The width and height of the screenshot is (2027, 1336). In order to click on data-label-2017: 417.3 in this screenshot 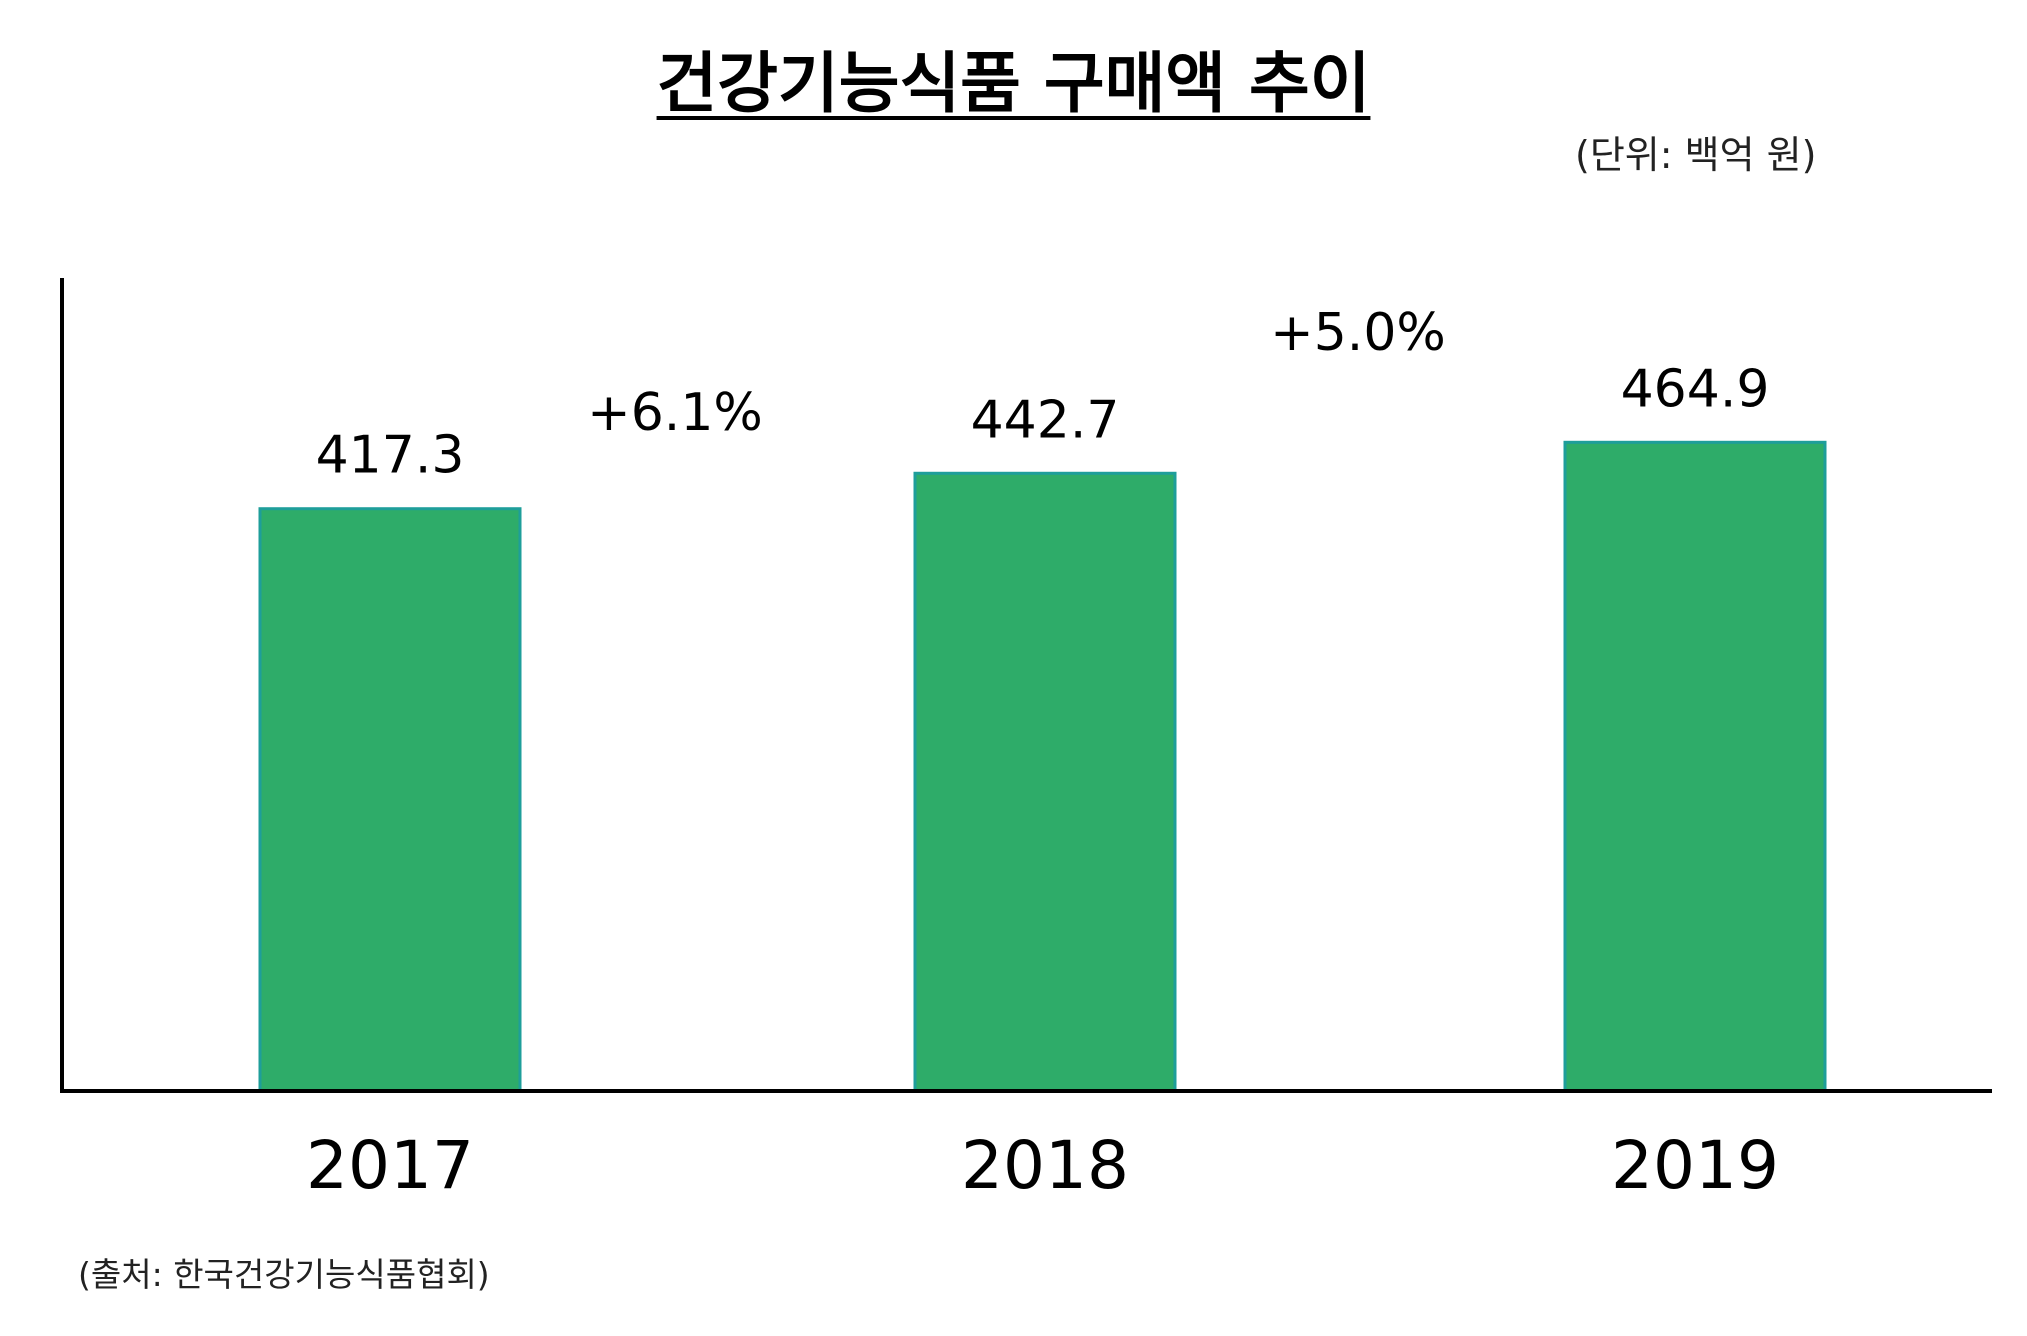, I will do `click(390, 456)`.